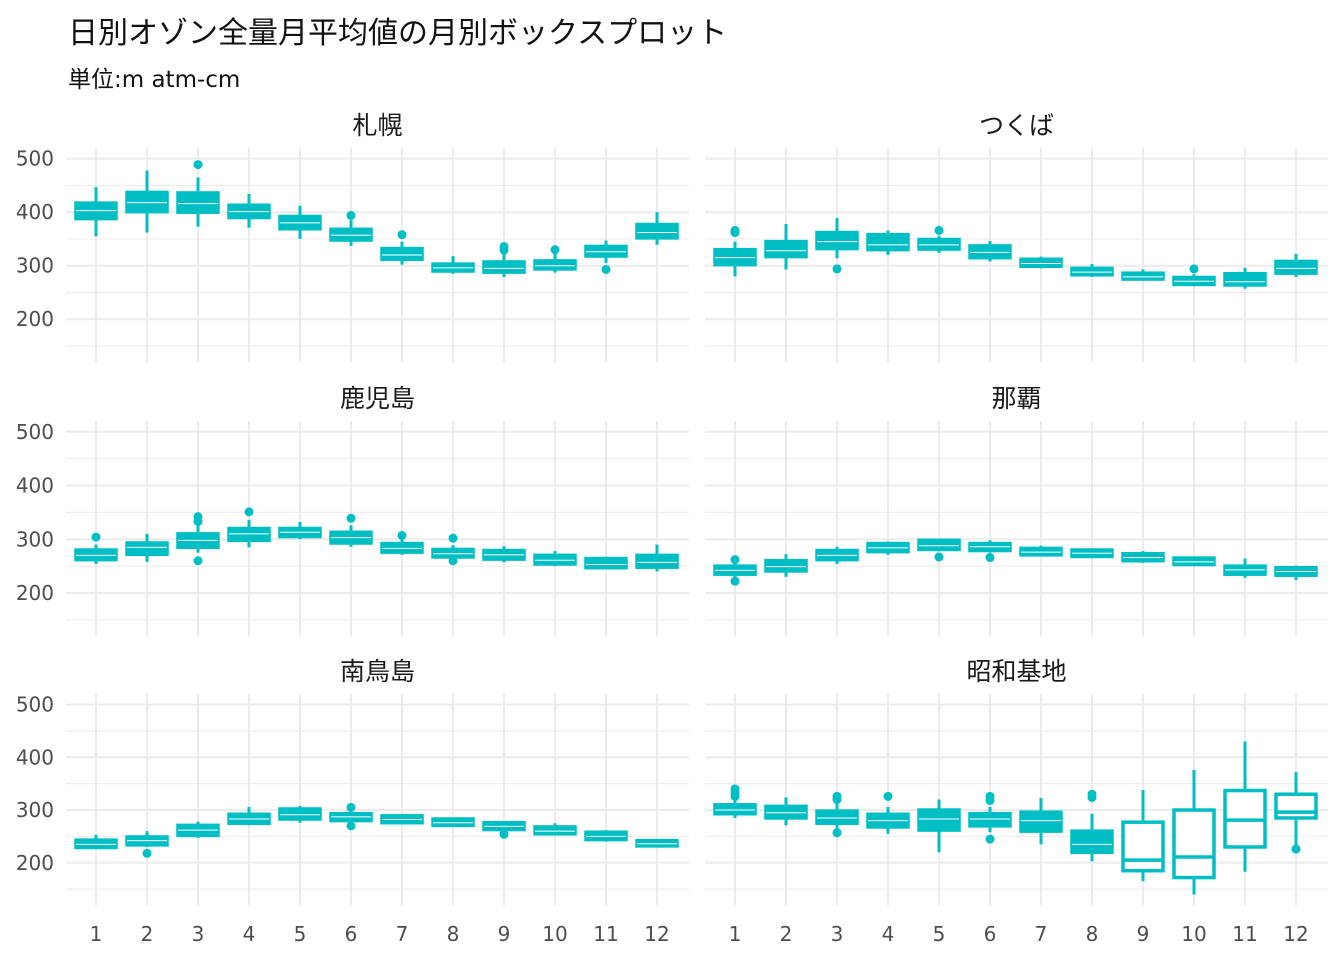 The height and width of the screenshot is (960, 1344). I want to click on x-tick-label: 11, so click(605, 934).